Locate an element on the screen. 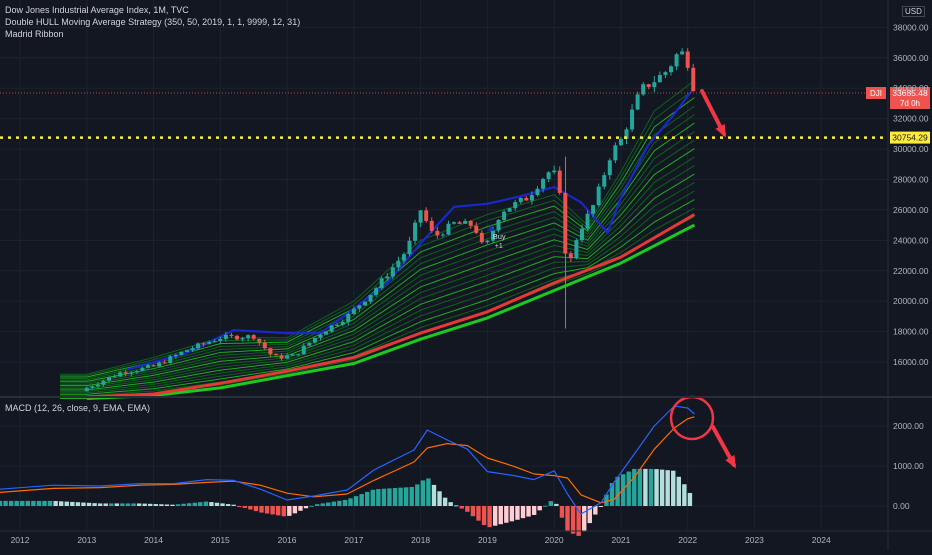  price-tick-label: 16000.00 is located at coordinates (911, 362).